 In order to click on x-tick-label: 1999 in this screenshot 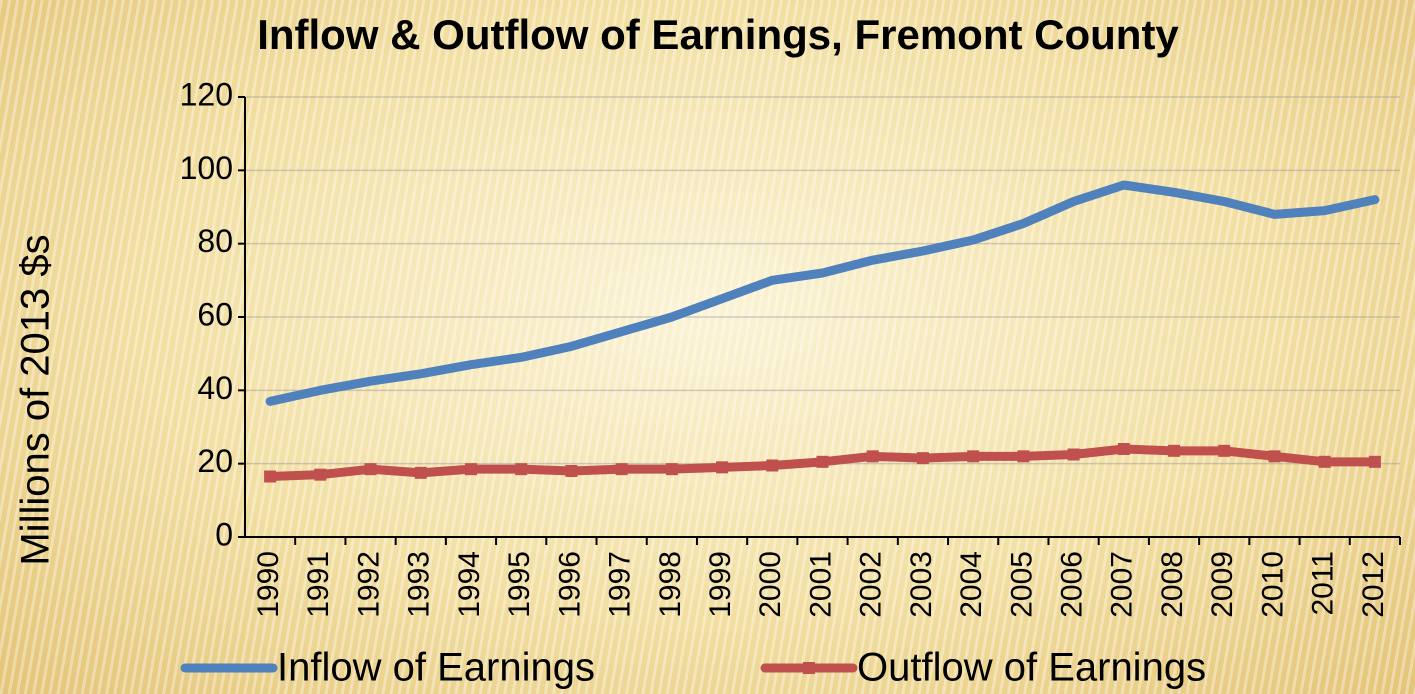, I will do `click(720, 584)`.